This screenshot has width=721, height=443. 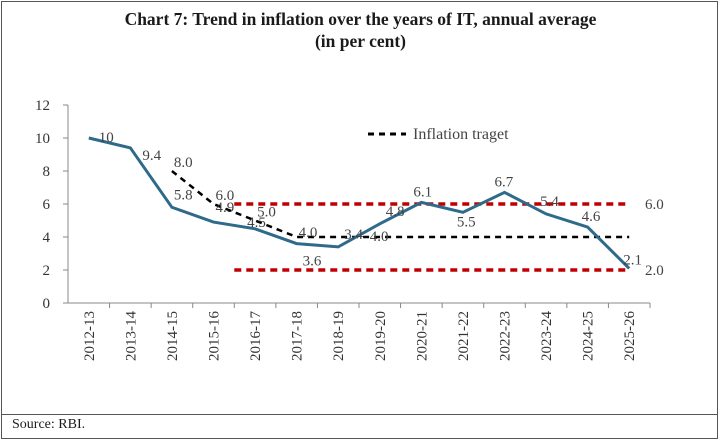 I want to click on x-tick-label: 2019-20, so click(x=381, y=336).